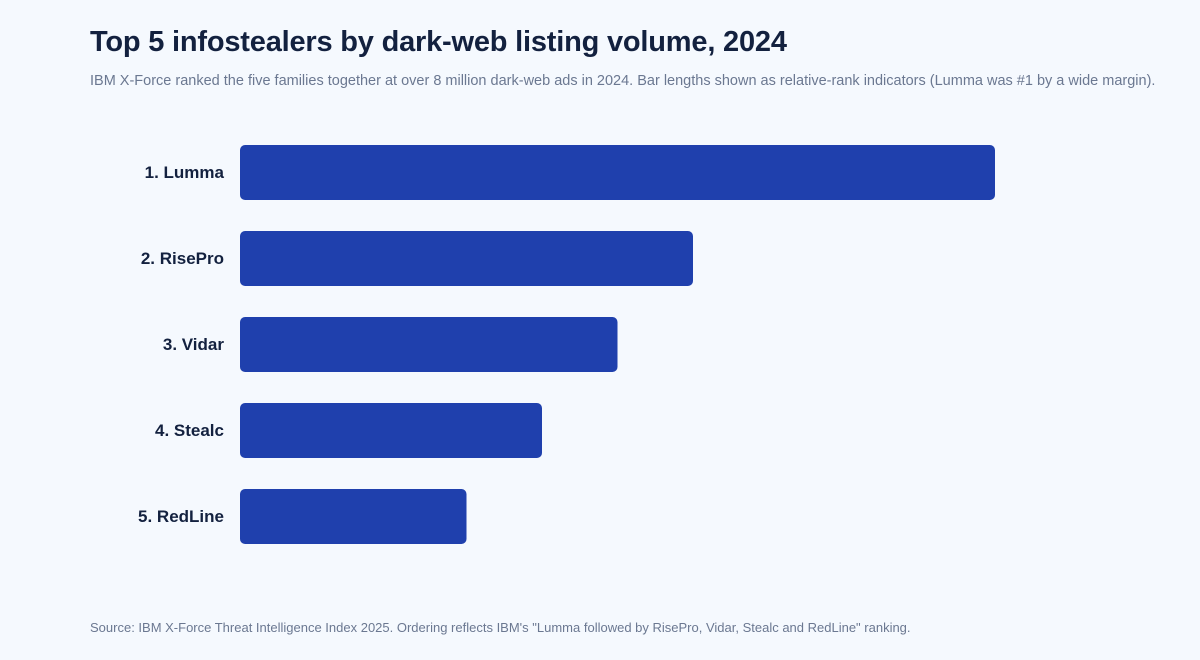 The image size is (1200, 660). What do you see at coordinates (189, 430) in the screenshot?
I see `category-label: 4. Stealc` at bounding box center [189, 430].